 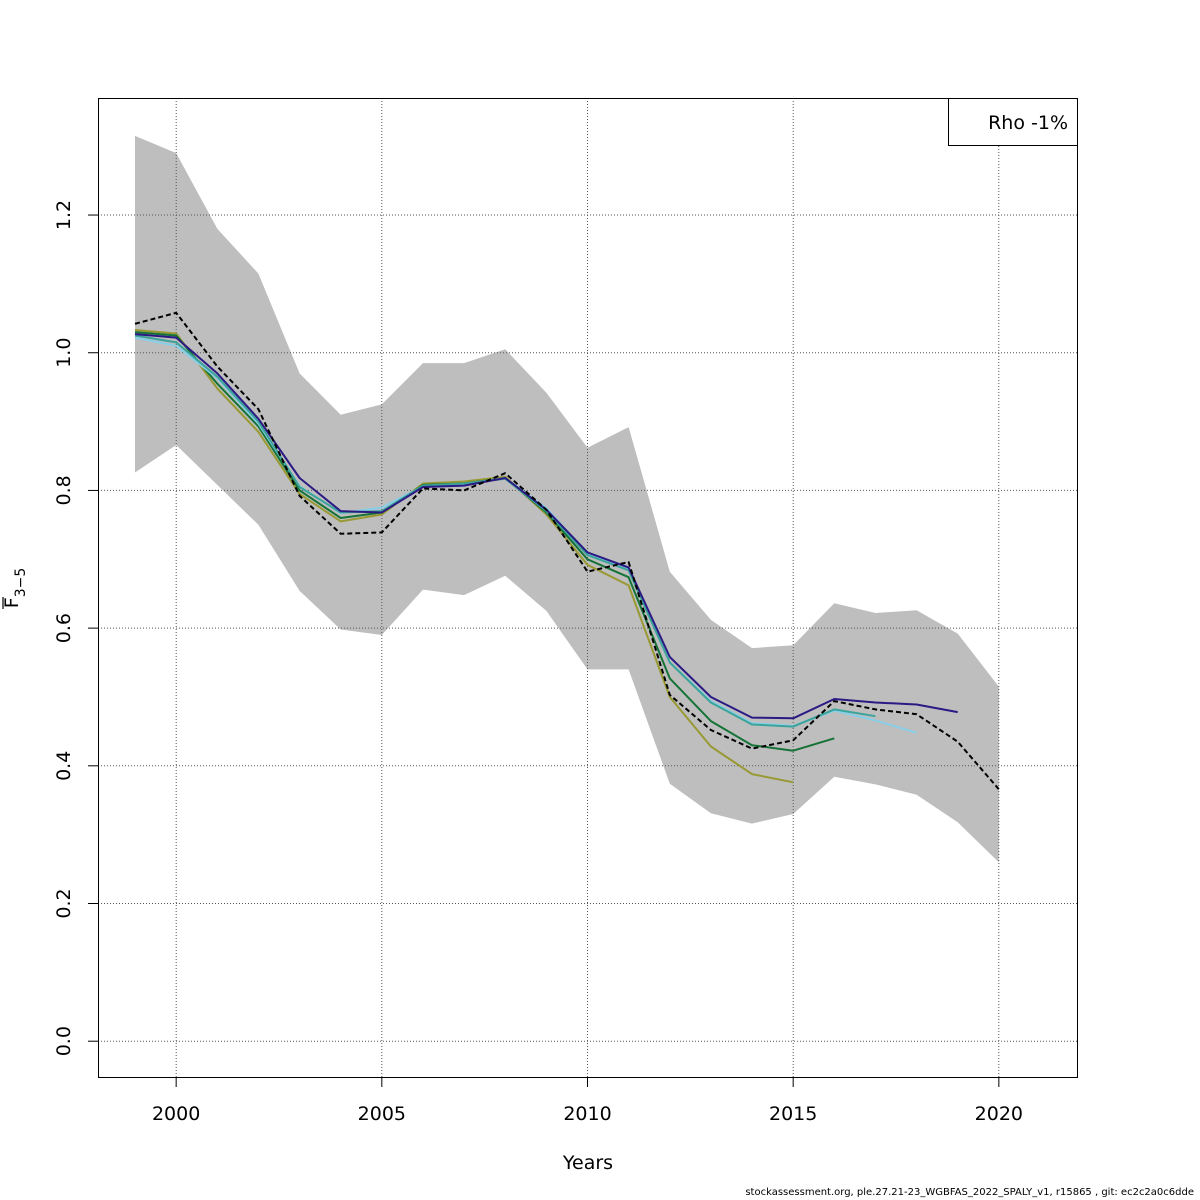 I want to click on y-tick-label: 0.0, so click(x=64, y=1041).